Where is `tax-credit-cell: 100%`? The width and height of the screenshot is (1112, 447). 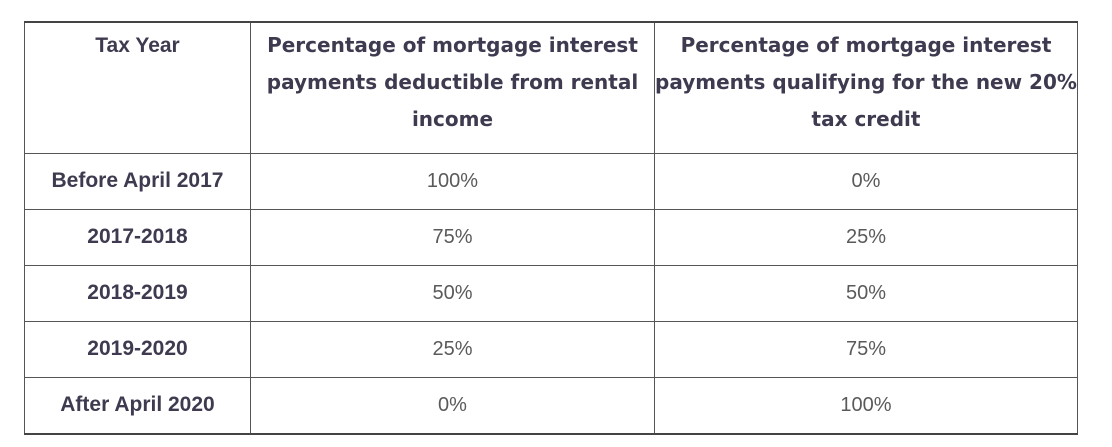
tax-credit-cell: 100% is located at coordinates (866, 405).